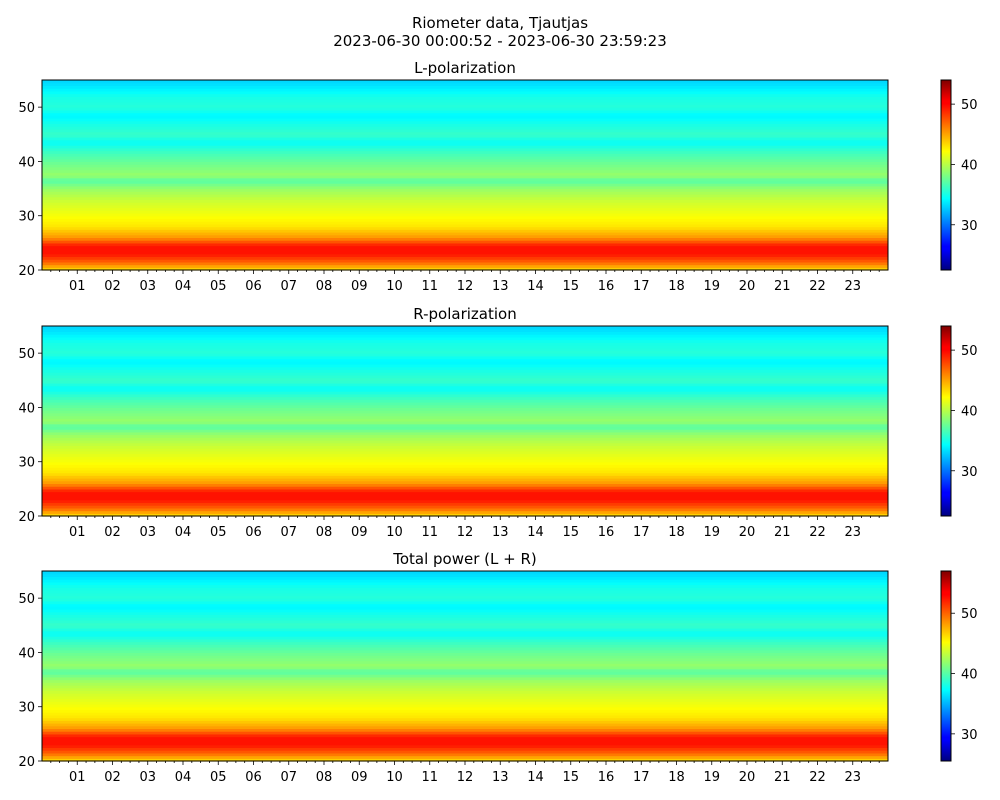 The image size is (1000, 800). Describe the element at coordinates (324, 532) in the screenshot. I see `x-tick-label: 08` at that location.